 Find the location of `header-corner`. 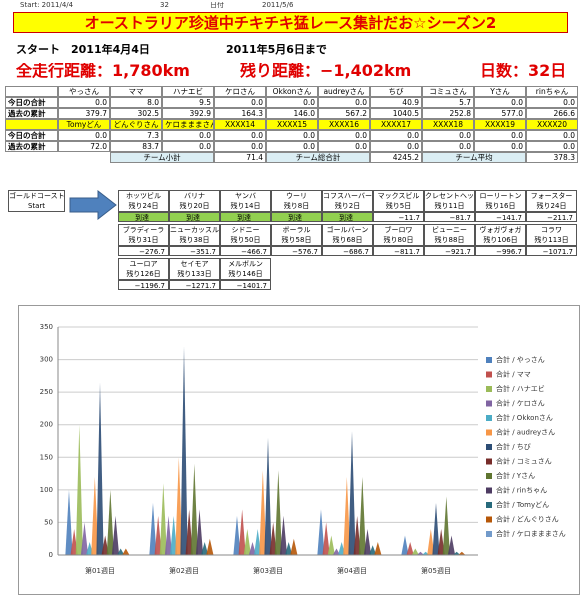

header-corner is located at coordinates (31, 124).